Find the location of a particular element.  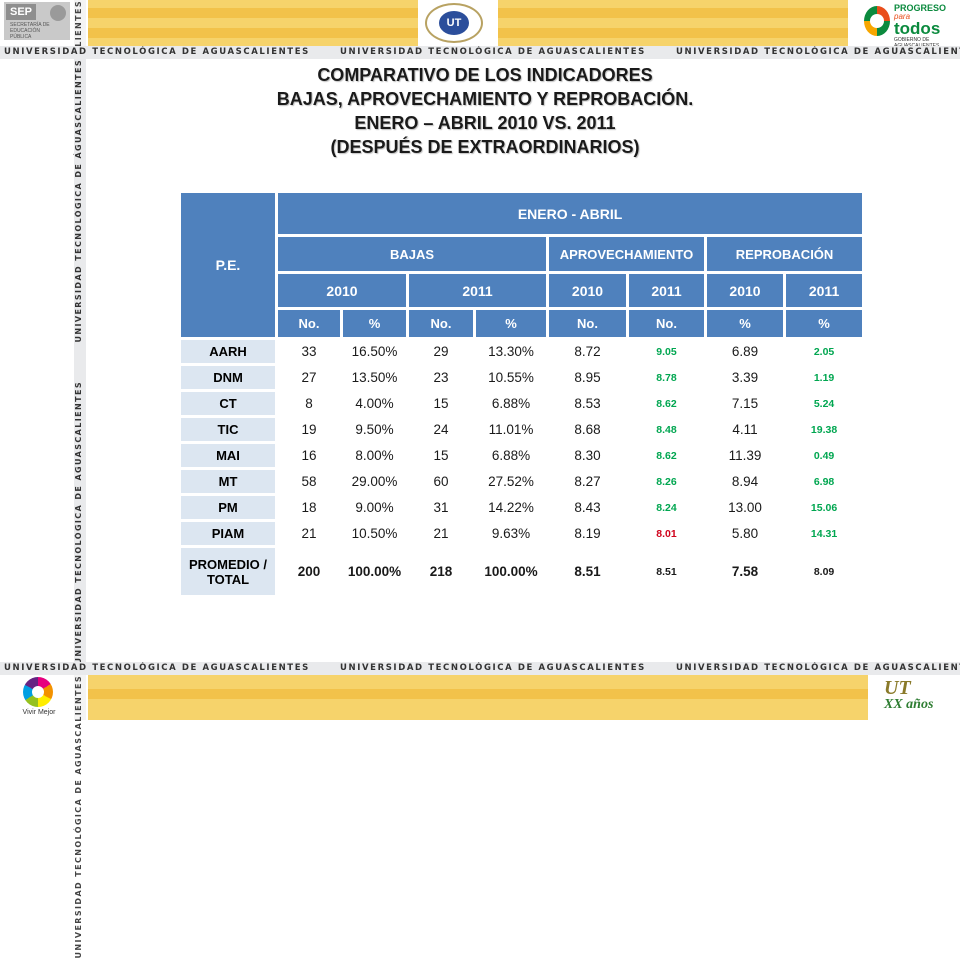

row-label: PM is located at coordinates (228, 507).